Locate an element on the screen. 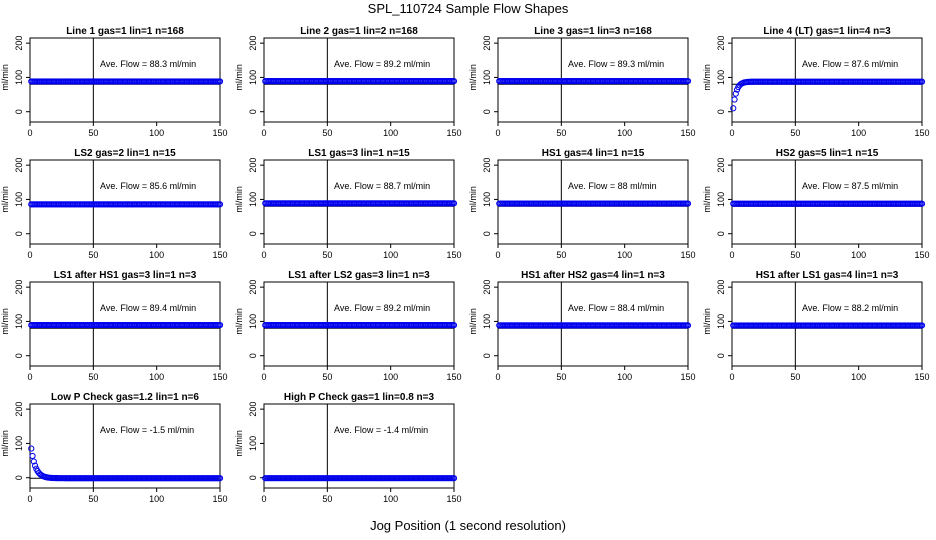 Image resolution: width=936 pixels, height=540 pixels. ave-flow-annotation: Ave. Flow = -1.5 ml/min is located at coordinates (147, 430).